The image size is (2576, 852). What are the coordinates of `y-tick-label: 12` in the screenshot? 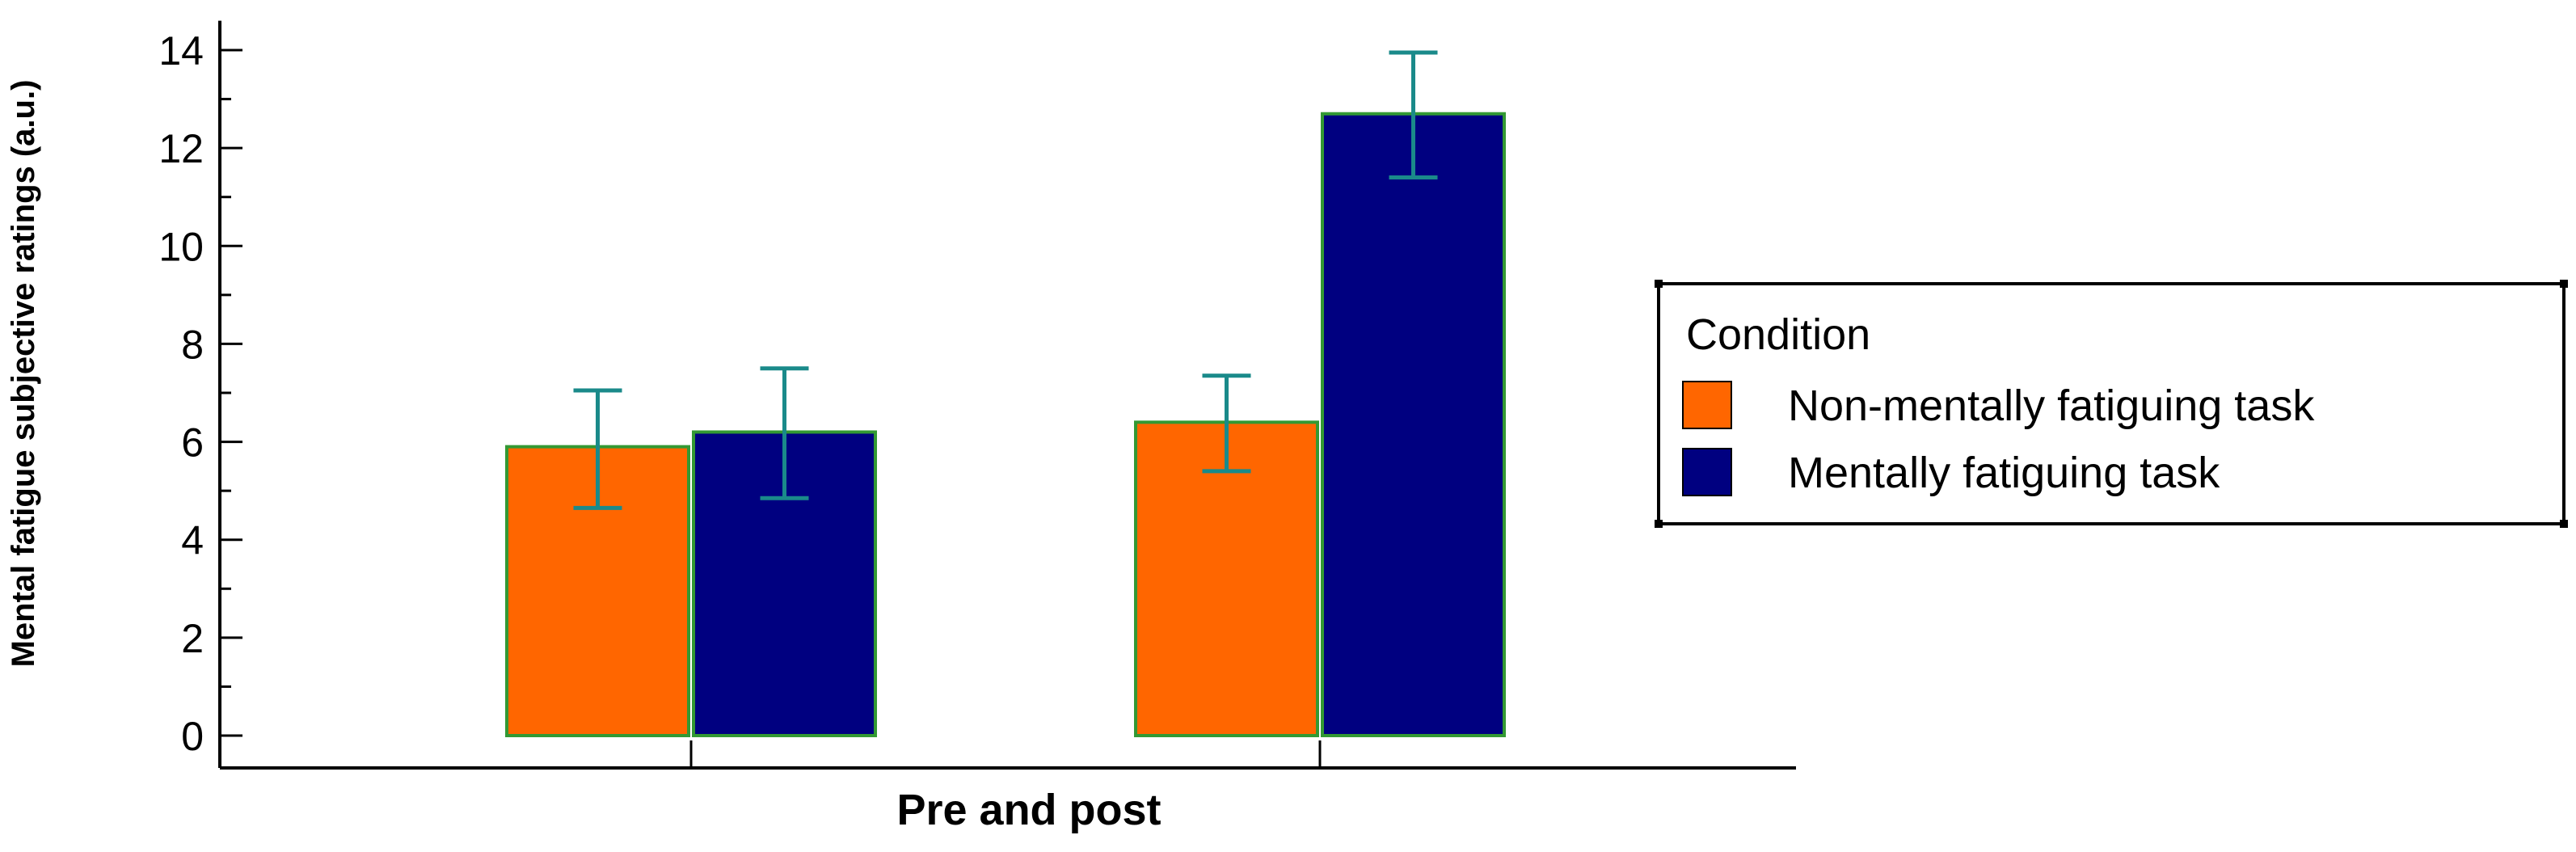 It's located at (181, 148).